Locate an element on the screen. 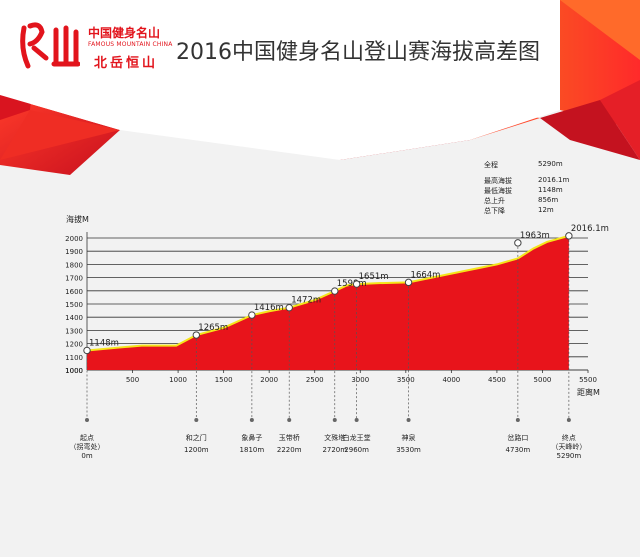  summary-label: 总上升 is located at coordinates (494, 201).